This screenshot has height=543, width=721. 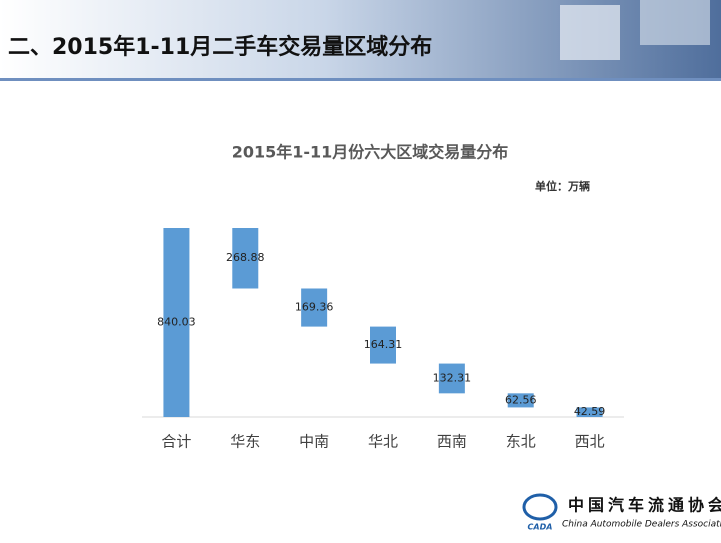 I want to click on data-label: 62.56, so click(x=521, y=399).